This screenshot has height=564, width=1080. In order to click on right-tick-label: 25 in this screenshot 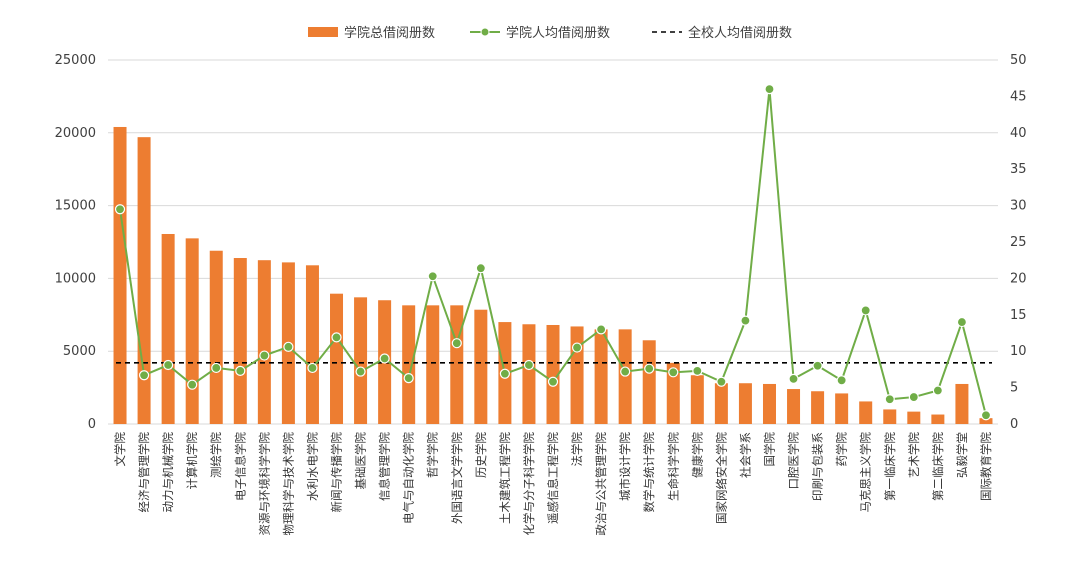, I will do `click(1018, 242)`.